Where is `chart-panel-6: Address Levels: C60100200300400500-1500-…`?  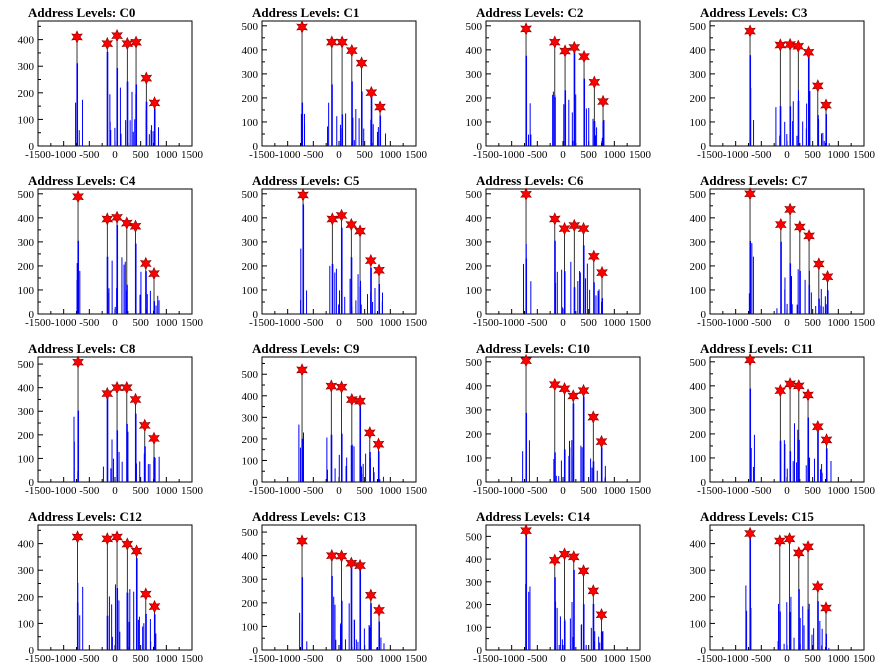
chart-panel-6: Address Levels: C60100200300400500-1500-… is located at coordinates (559, 251).